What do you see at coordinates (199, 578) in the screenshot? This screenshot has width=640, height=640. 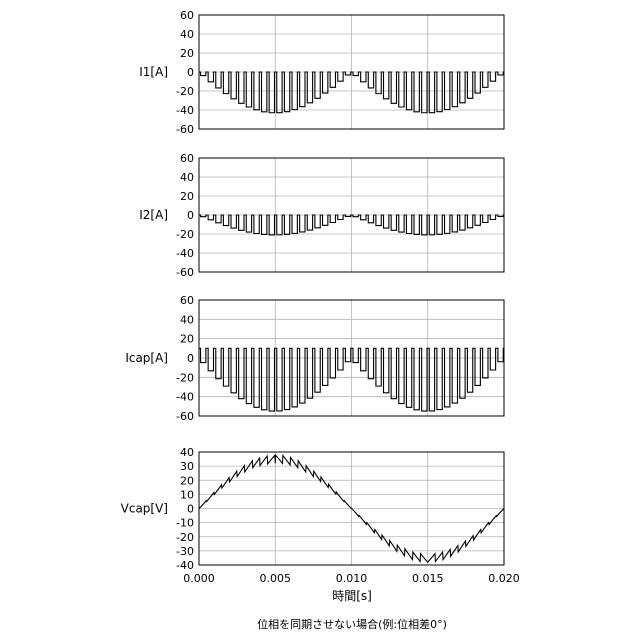 I see `x-tick-label: 0.000` at bounding box center [199, 578].